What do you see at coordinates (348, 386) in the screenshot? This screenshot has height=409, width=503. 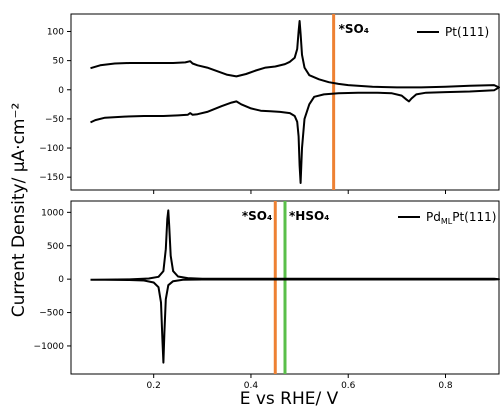 I see `x-tick-label: 0.6` at bounding box center [348, 386].